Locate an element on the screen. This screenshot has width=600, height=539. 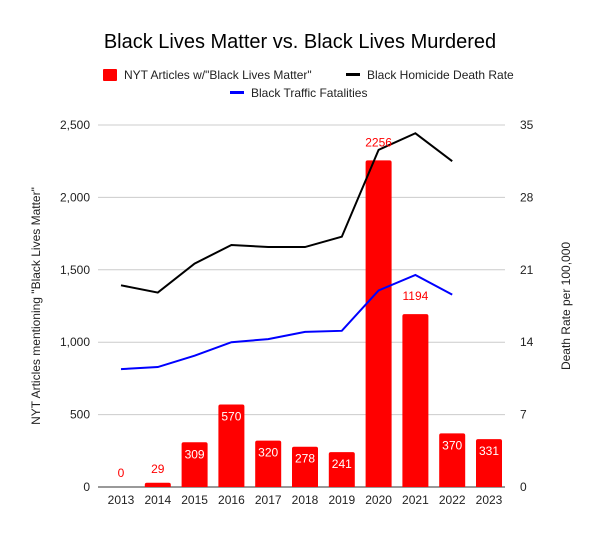
y-tick-label: 1,500 is located at coordinates (75, 270).